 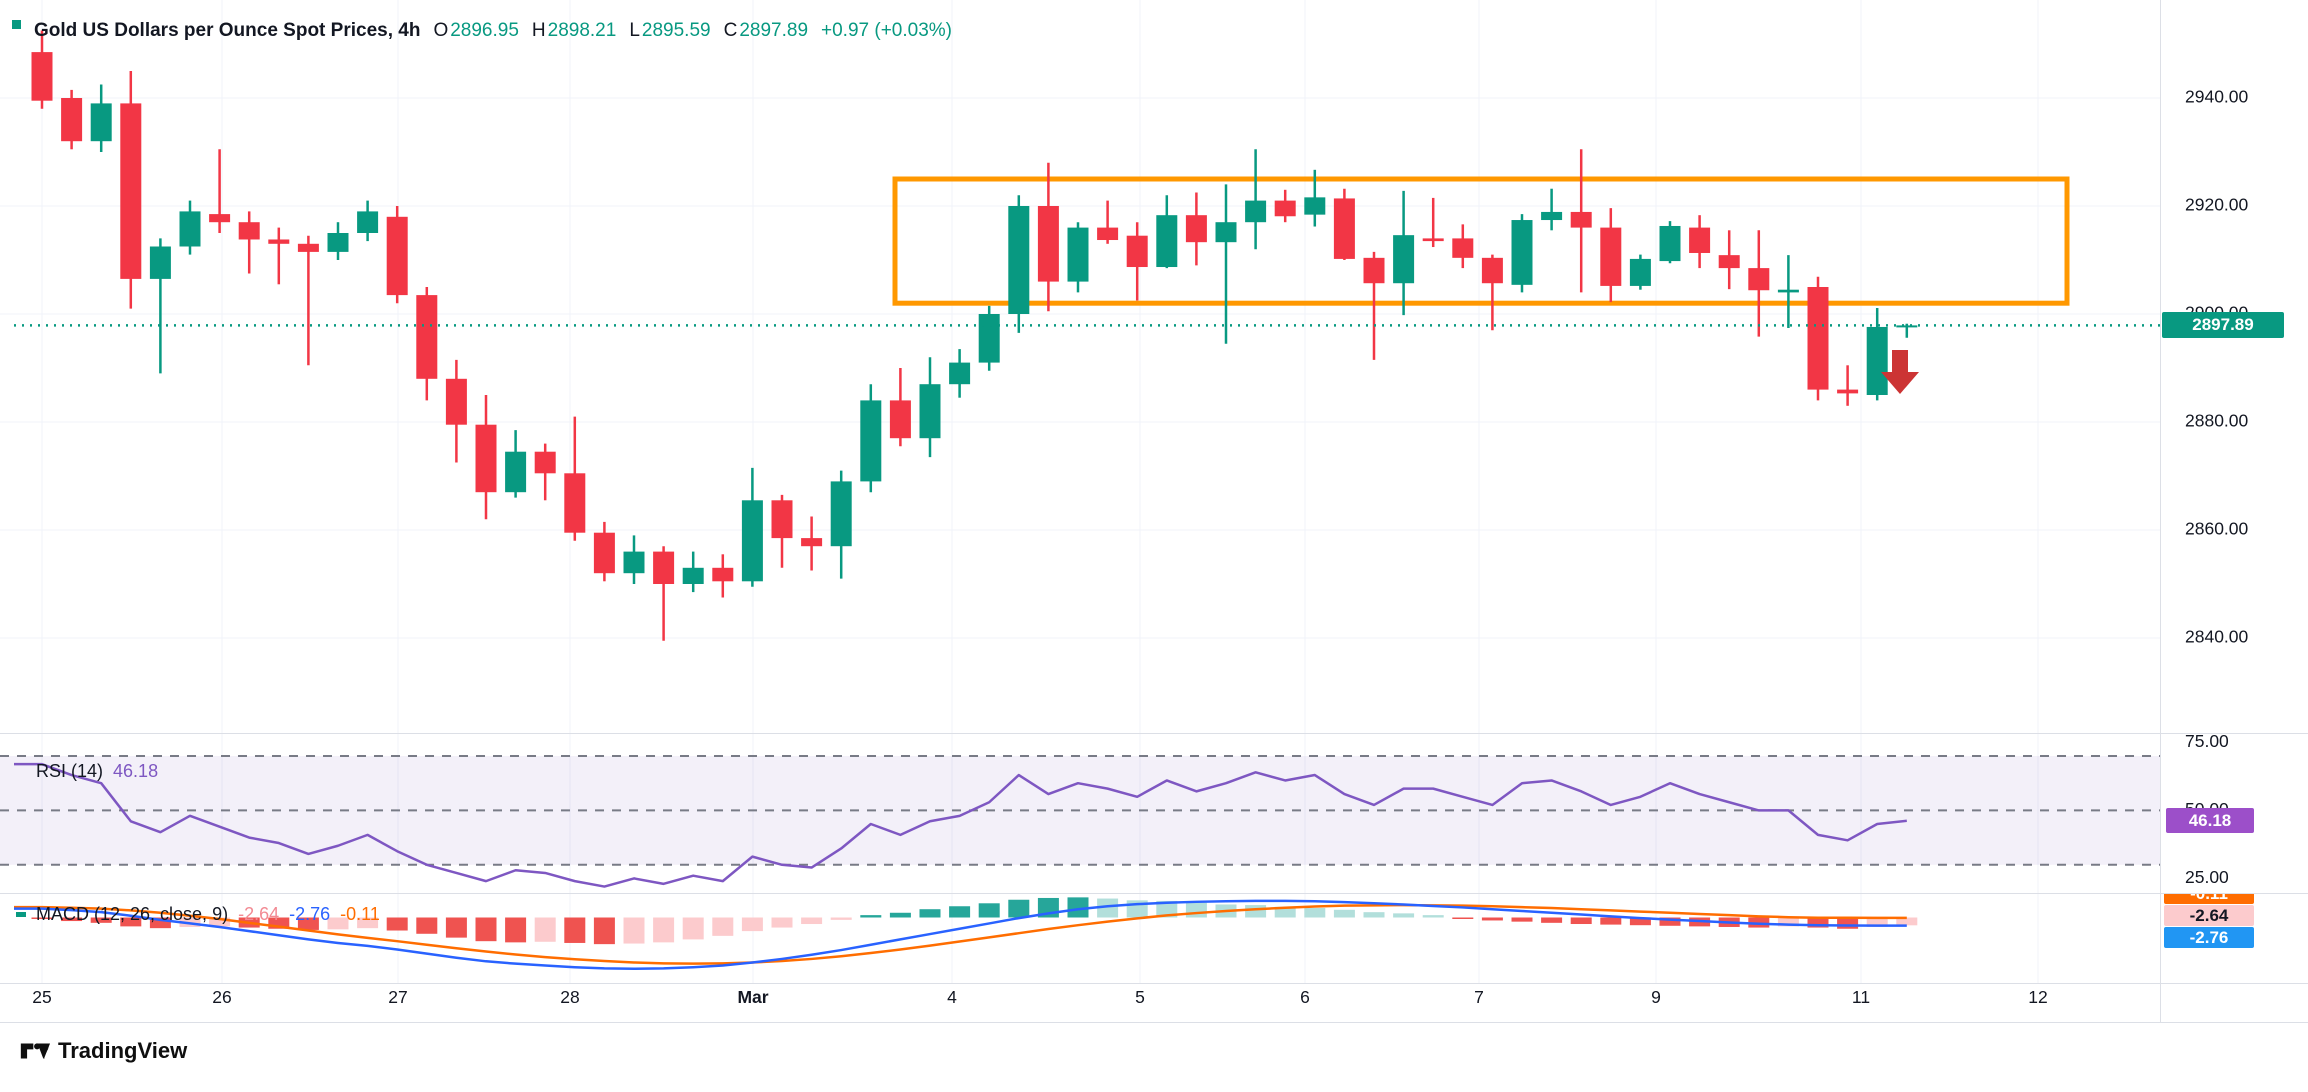 What do you see at coordinates (886, 30) in the screenshot?
I see `change-value: +0.97 (+0.03%)` at bounding box center [886, 30].